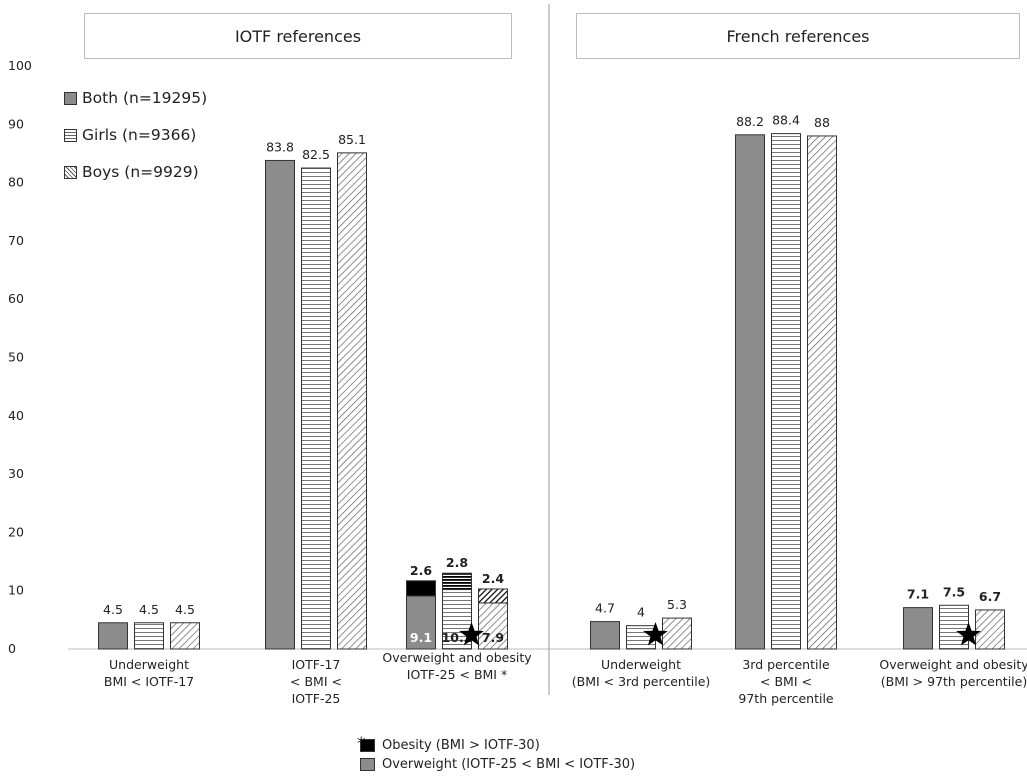 The height and width of the screenshot is (776, 1027). Describe the element at coordinates (457, 562) in the screenshot. I see `data-label: 2.8` at that location.